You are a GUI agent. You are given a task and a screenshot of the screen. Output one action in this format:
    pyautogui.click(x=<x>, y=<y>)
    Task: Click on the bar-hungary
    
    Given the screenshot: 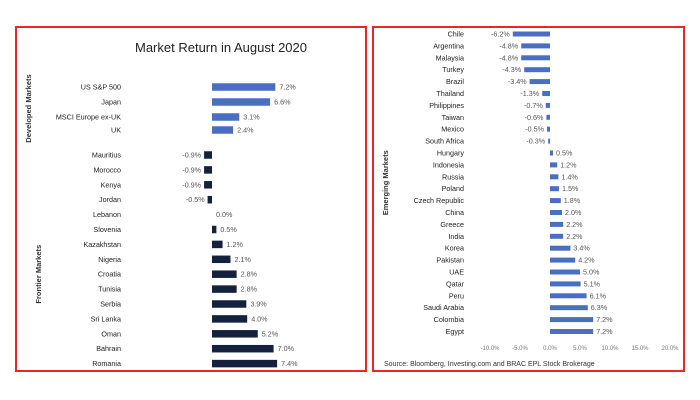 What is the action you would take?
    pyautogui.click(x=551, y=153)
    